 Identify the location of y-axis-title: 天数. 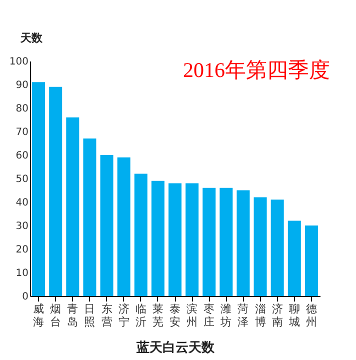
(32, 38).